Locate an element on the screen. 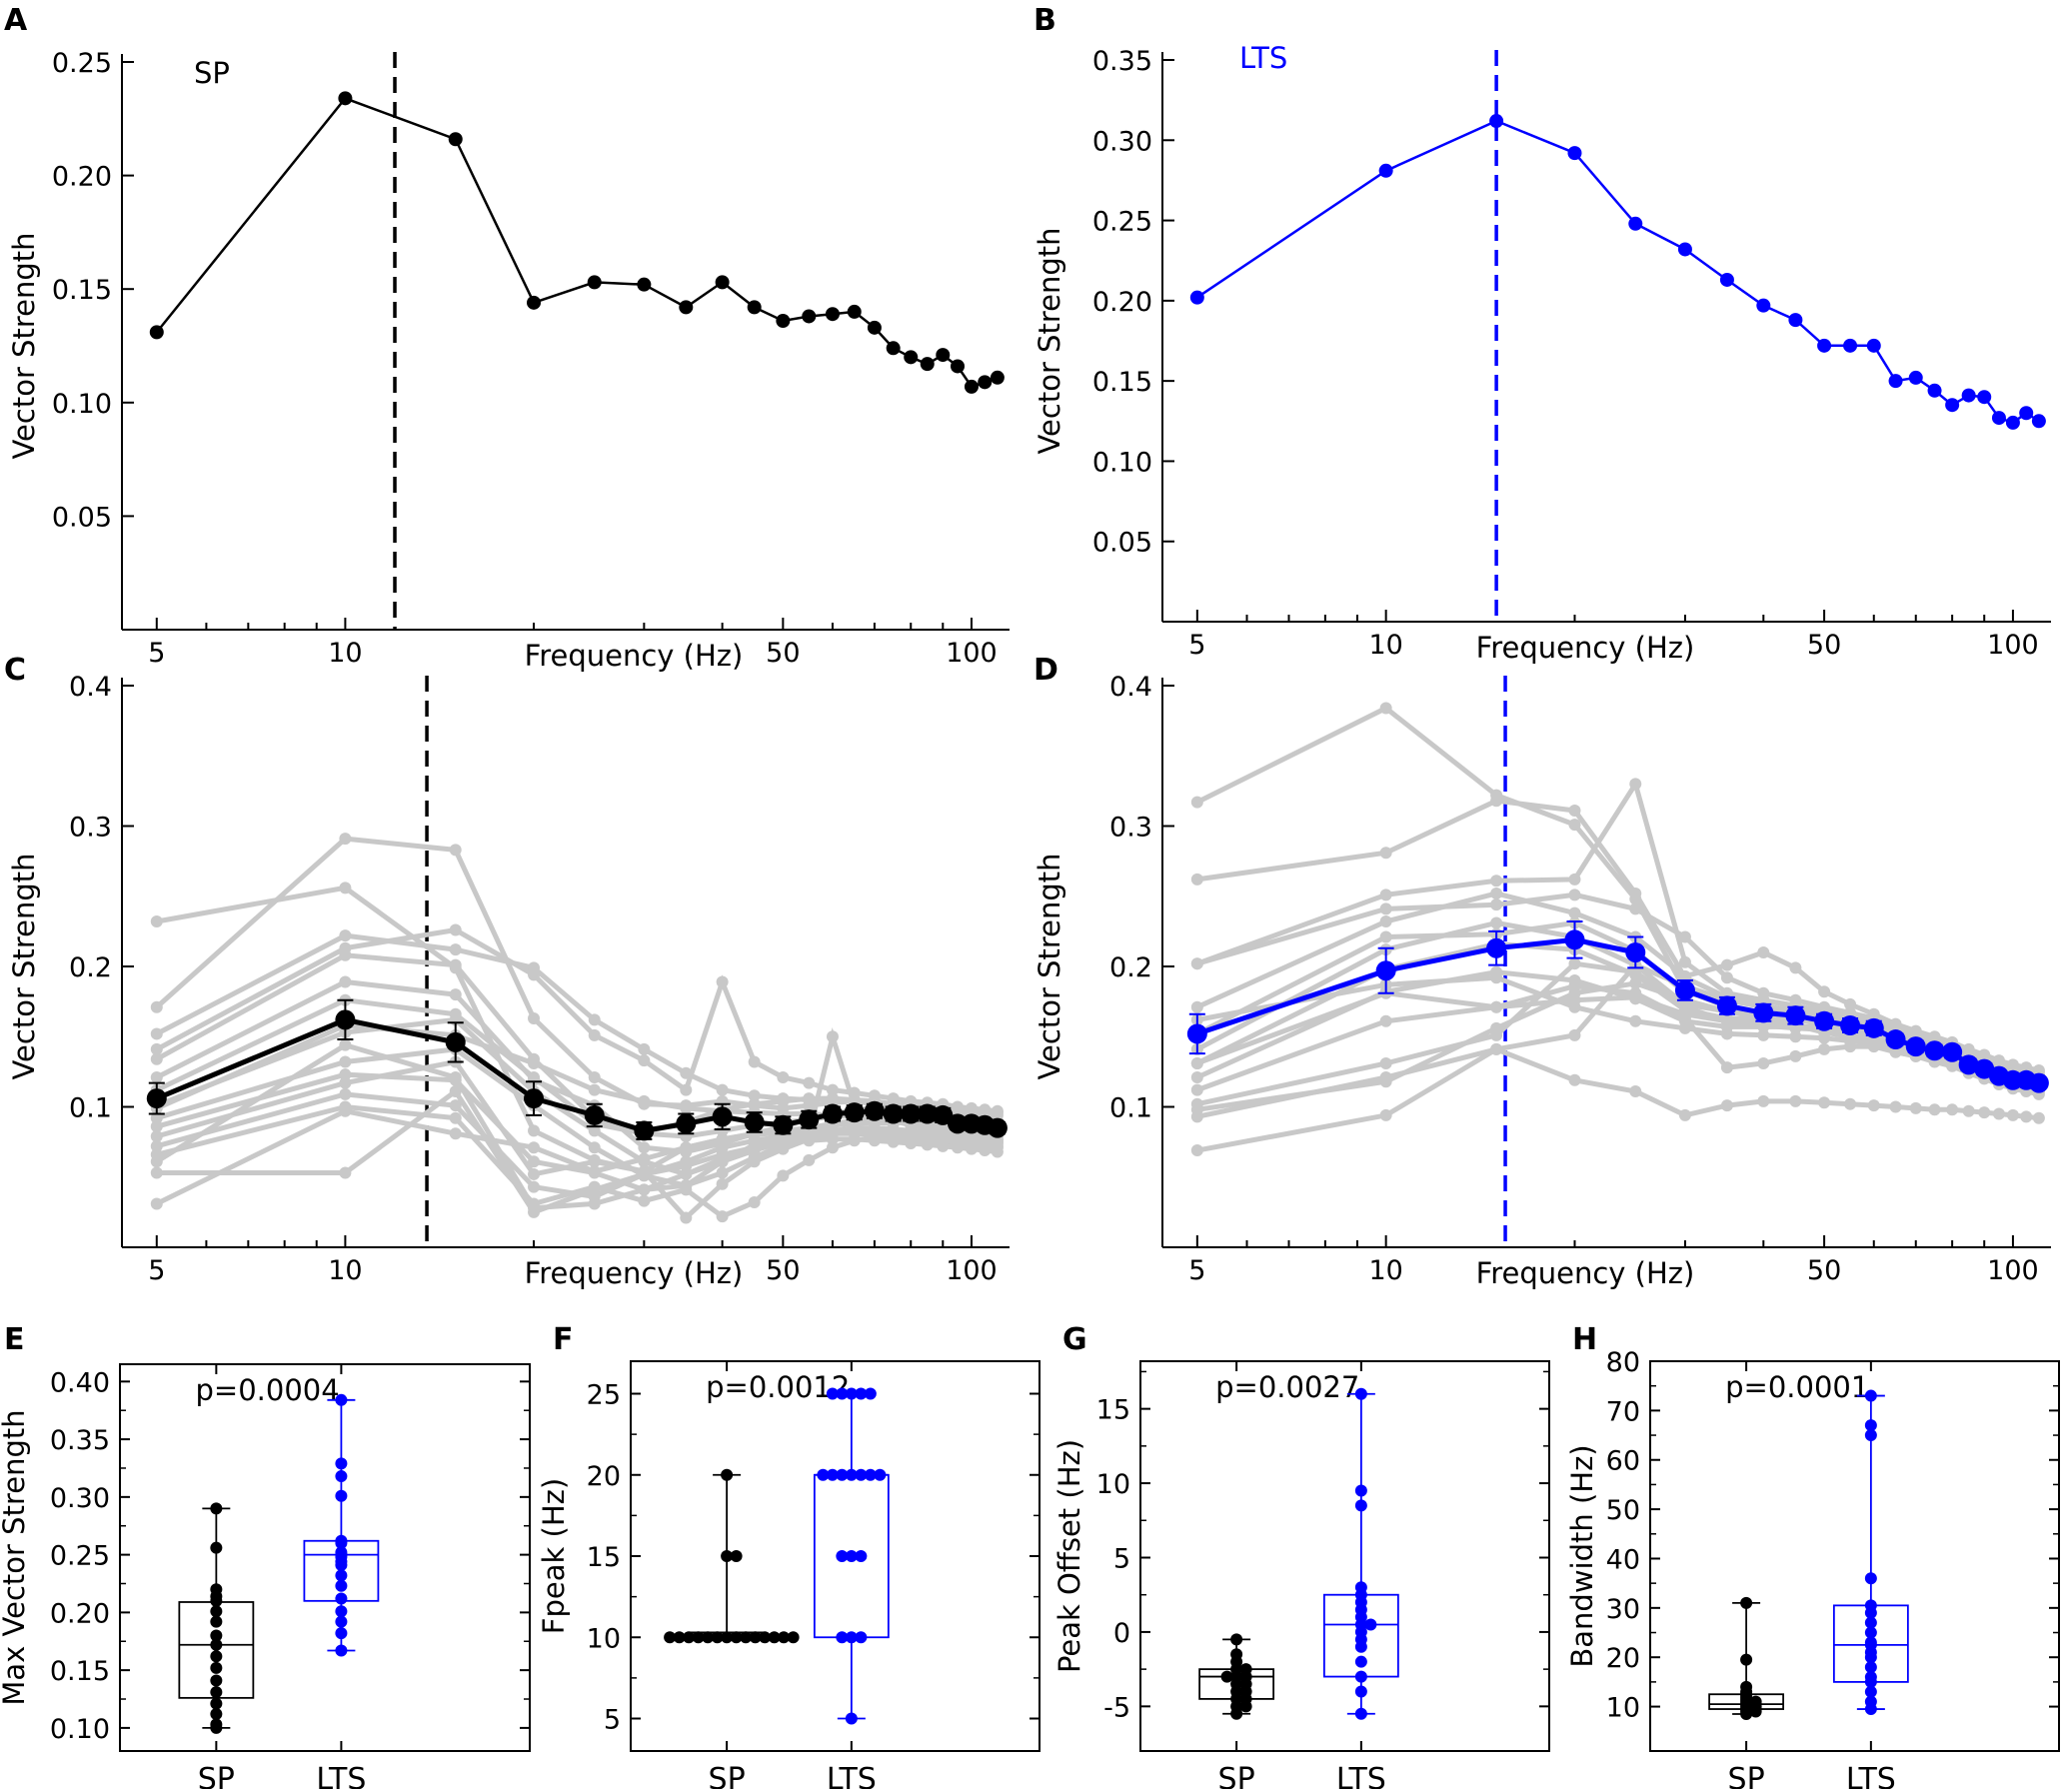  y-tick-label: 0.20 is located at coordinates (80, 1613).